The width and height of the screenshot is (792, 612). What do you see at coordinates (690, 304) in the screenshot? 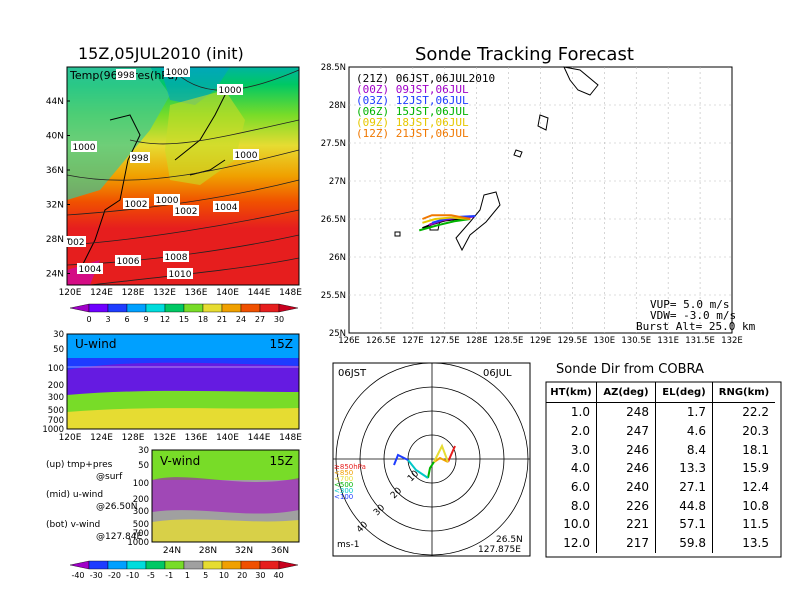
I see `vup-label: VUP= 5.0 m/s` at bounding box center [690, 304].